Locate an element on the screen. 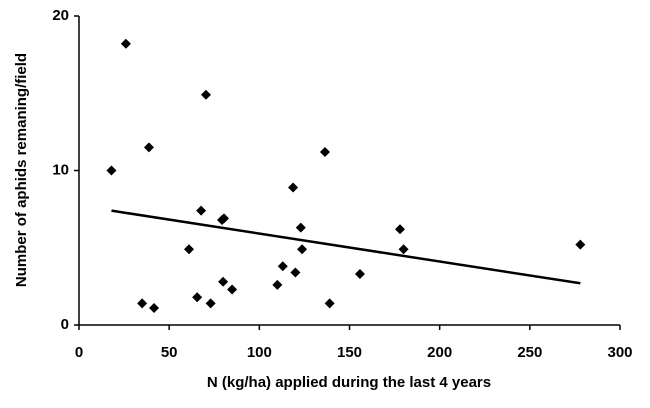 The width and height of the screenshot is (650, 408). y-tick-label: 20 is located at coordinates (60, 15).